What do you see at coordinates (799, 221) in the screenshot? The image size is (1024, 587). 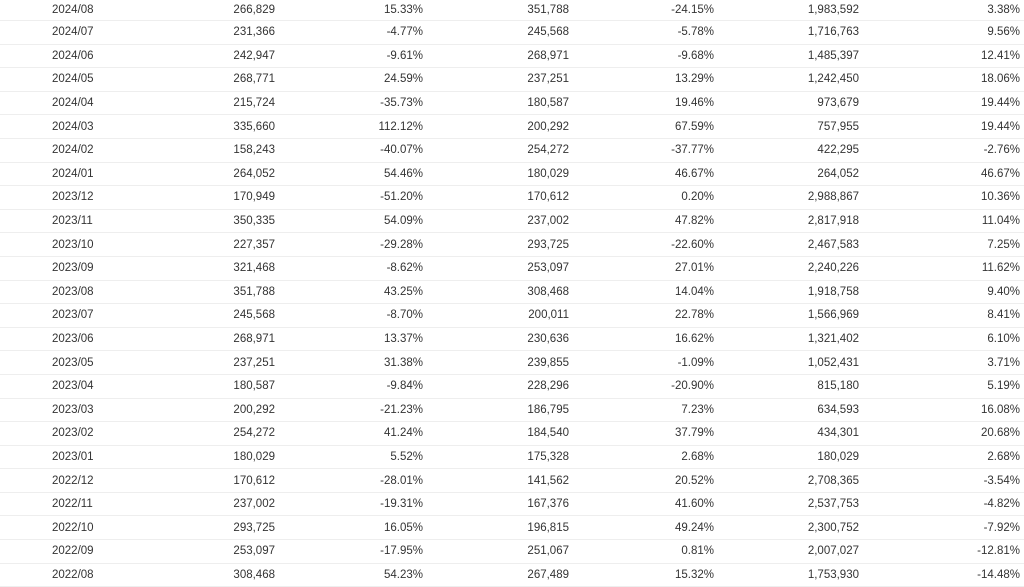 I see `cell-cumulative: 2,817,918` at bounding box center [799, 221].